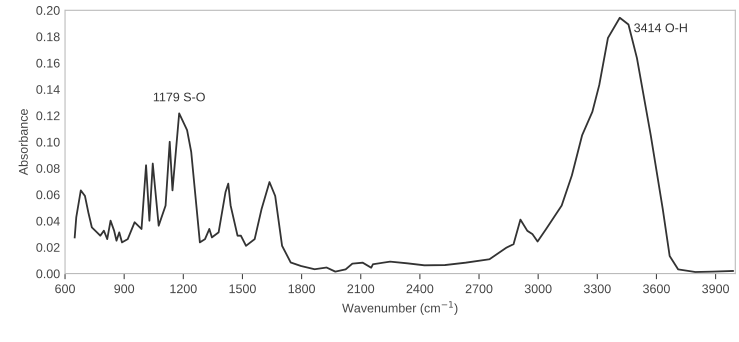 The width and height of the screenshot is (739, 342). What do you see at coordinates (538, 289) in the screenshot?
I see `x-tick-label: 3000` at bounding box center [538, 289].